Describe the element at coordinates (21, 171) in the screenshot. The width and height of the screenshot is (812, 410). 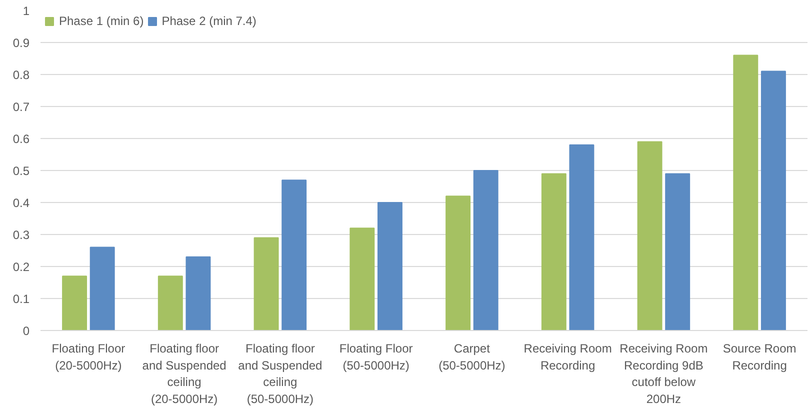
I see `y-tick-label: 0.5` at that location.